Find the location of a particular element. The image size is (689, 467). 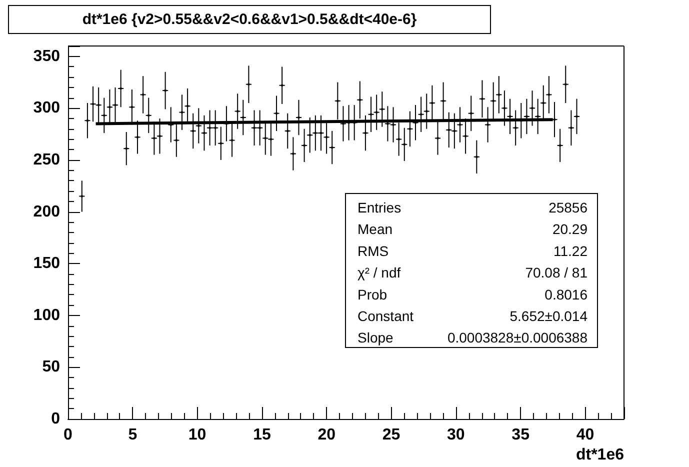

y-tick-label: 200 is located at coordinates (46, 211).